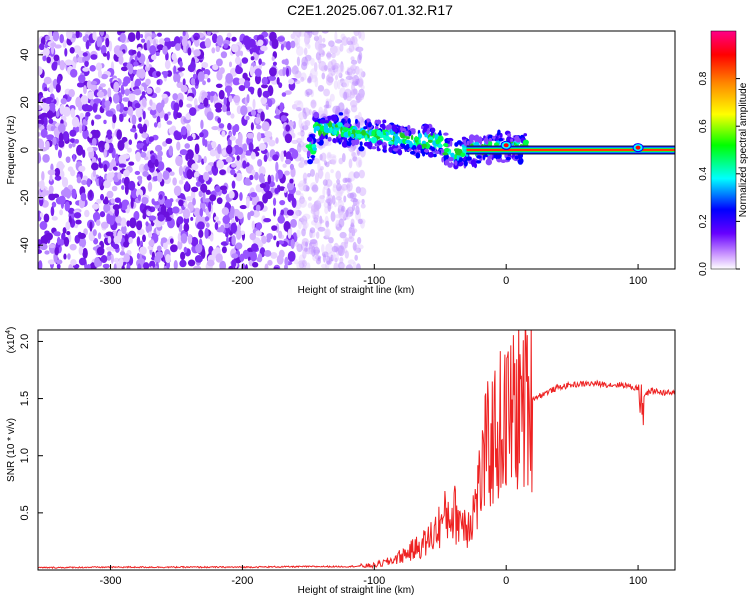  Describe the element at coordinates (11, 340) in the screenshot. I see `snr-y-multiplier: (x104)` at that location.